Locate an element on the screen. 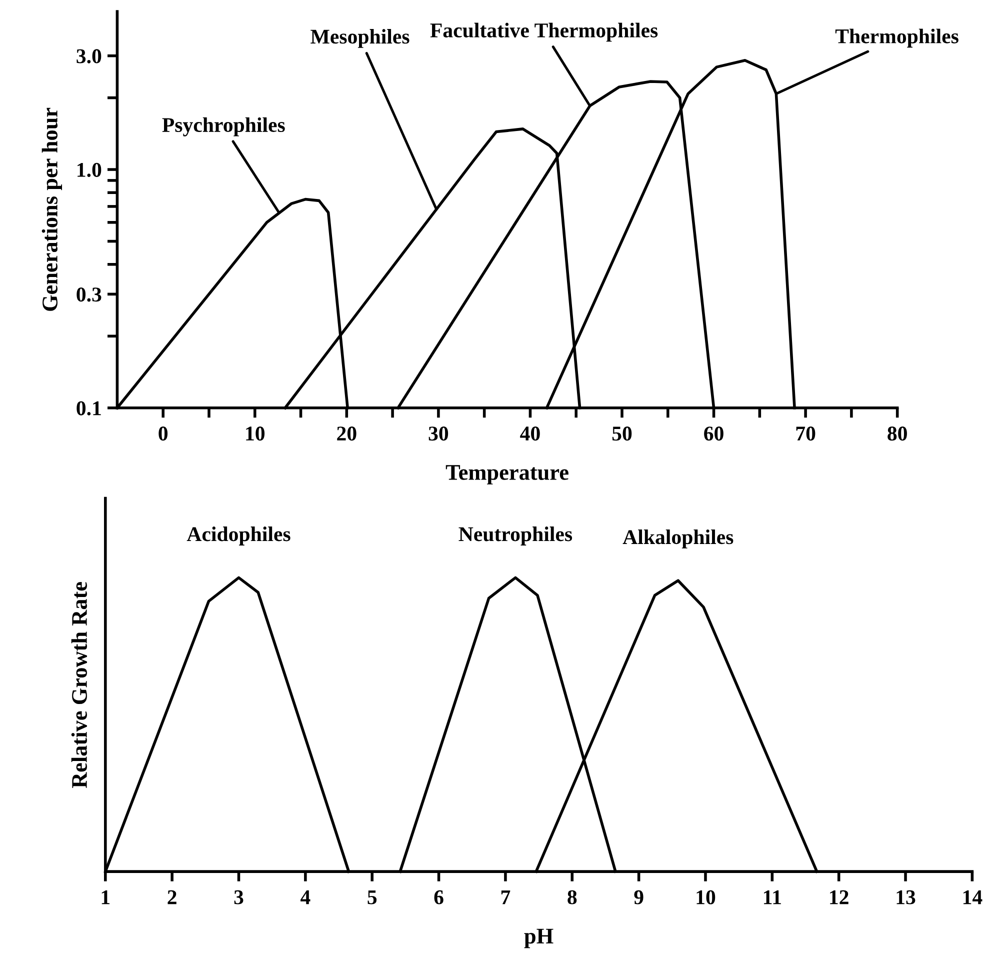  y-tick-label: 0.1 is located at coordinates (88, 408).